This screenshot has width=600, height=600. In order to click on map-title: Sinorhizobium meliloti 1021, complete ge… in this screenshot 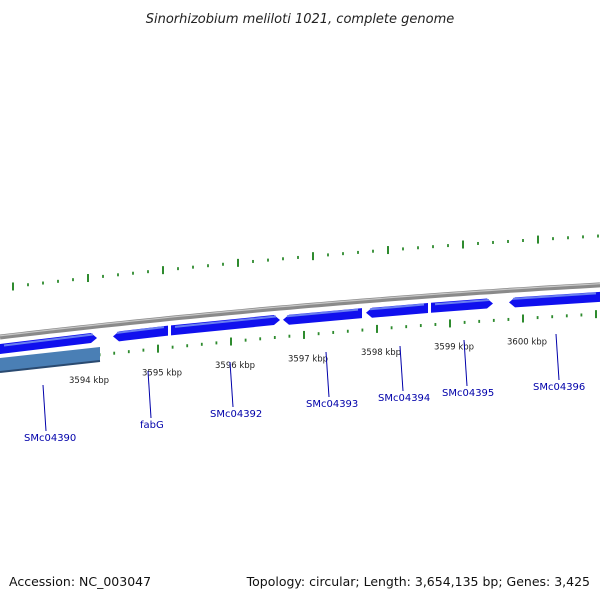, I will do `click(300, 19)`.